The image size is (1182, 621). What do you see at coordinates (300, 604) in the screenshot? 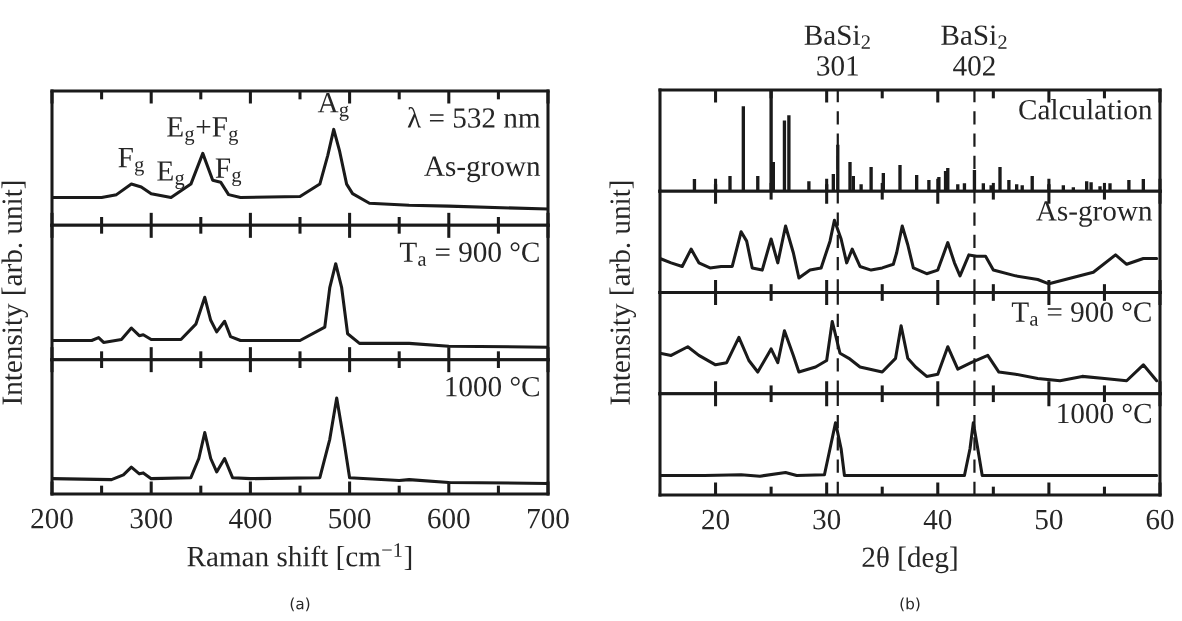
I see `text: (a)` at bounding box center [300, 604].